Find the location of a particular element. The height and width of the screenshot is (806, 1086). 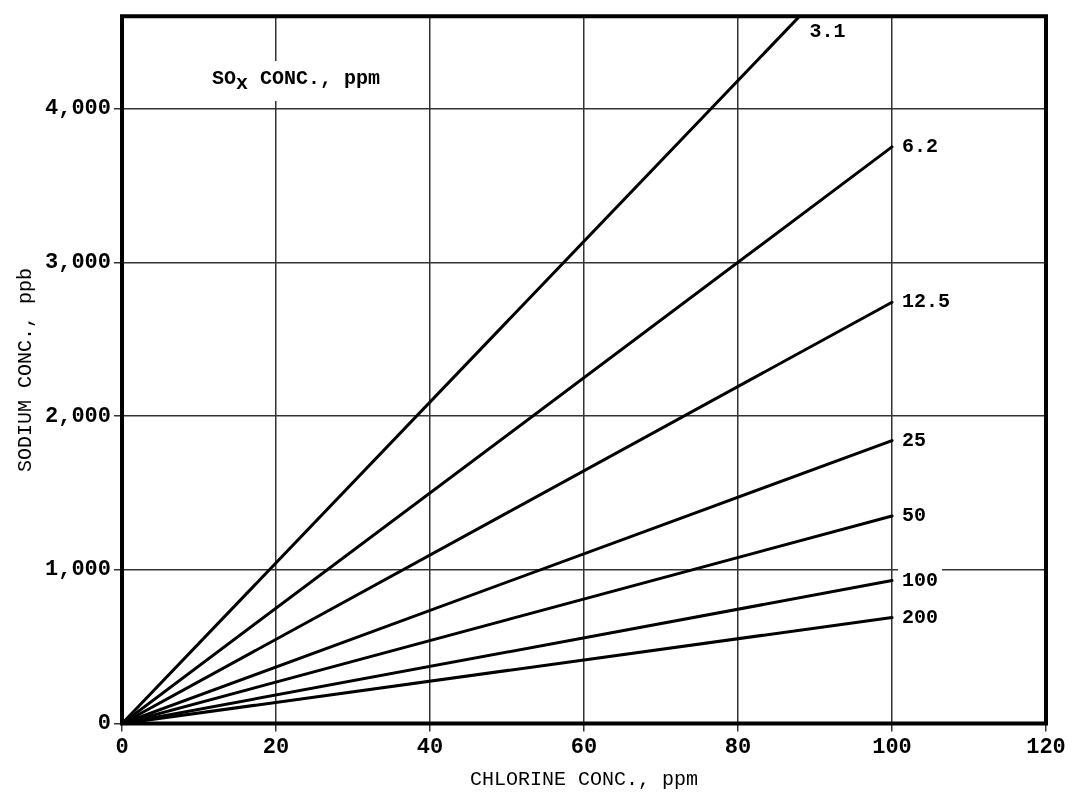

series-label: 3.1 is located at coordinates (827, 32).